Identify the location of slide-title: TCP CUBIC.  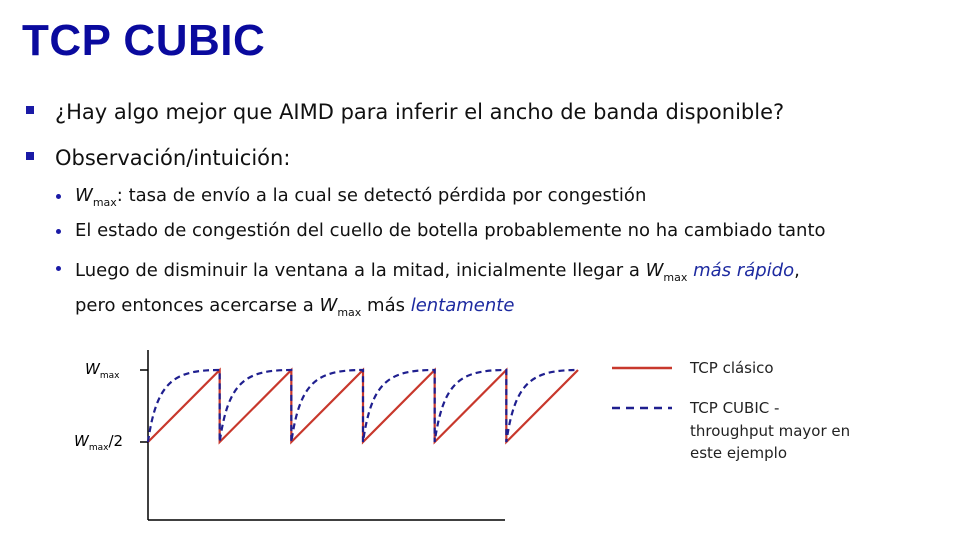
(144, 40).